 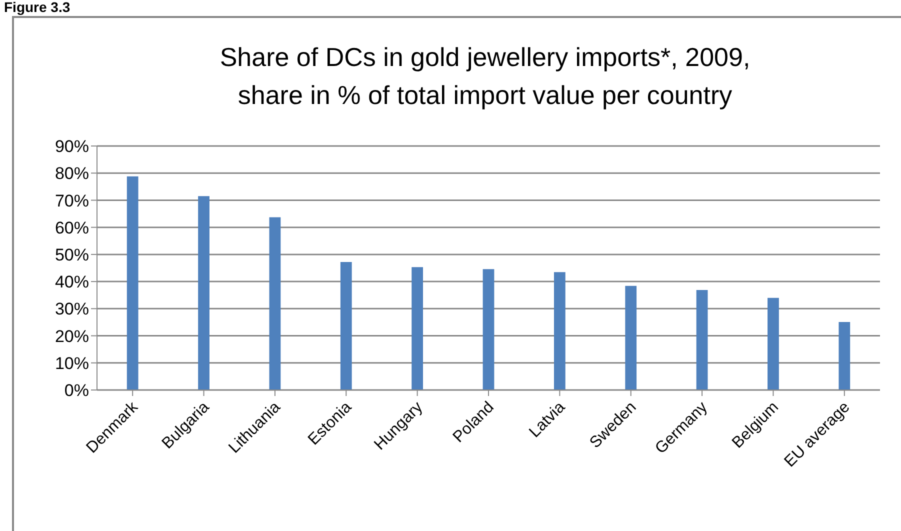 I want to click on y-tick-label: 20%, so click(x=71, y=336).